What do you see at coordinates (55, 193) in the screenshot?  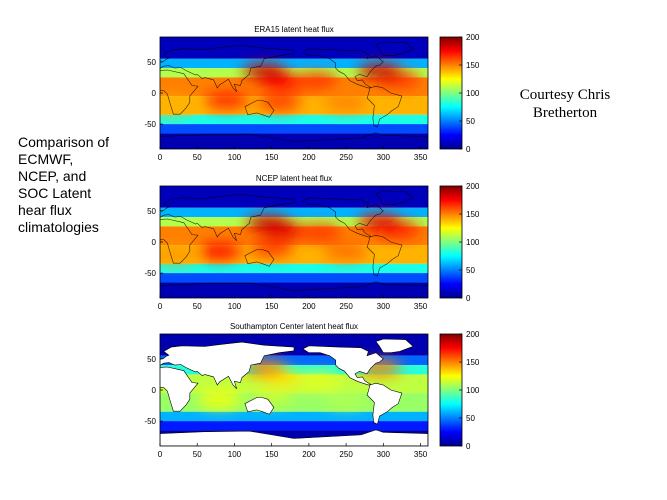 I see `caption-line: SOC Latent` at bounding box center [55, 193].